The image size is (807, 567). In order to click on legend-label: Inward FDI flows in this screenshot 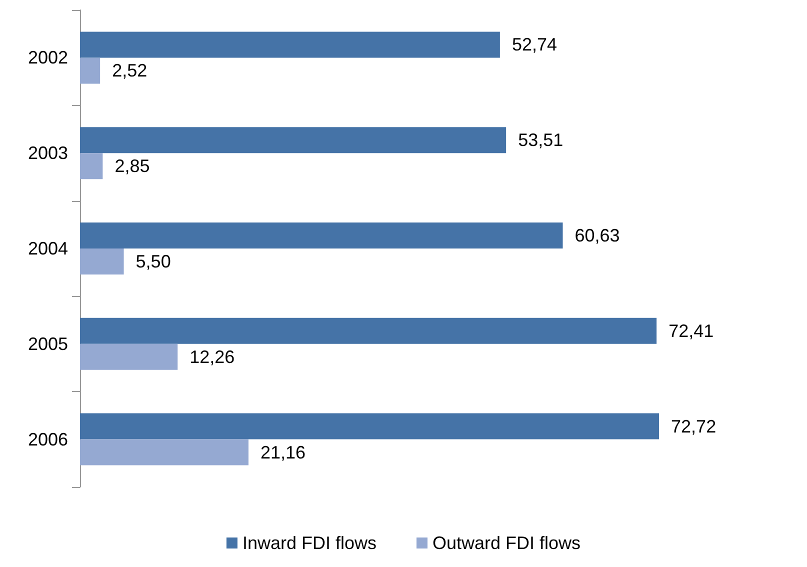, I will do `click(309, 543)`.